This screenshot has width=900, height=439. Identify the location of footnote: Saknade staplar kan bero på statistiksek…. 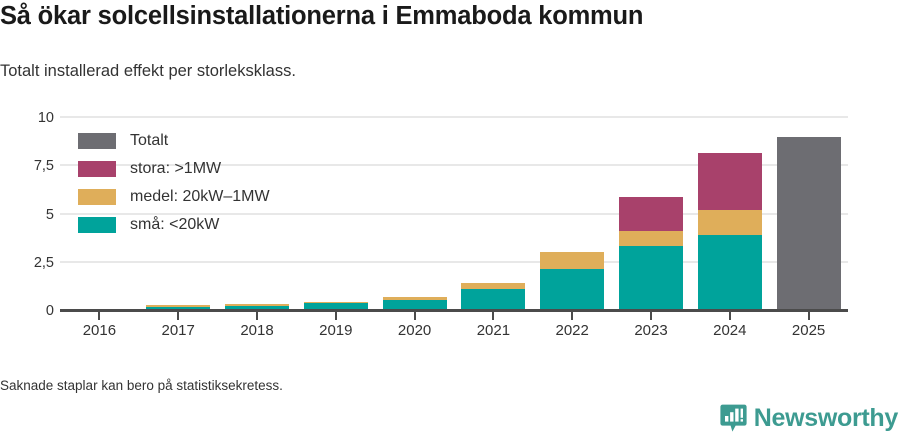
(141, 385).